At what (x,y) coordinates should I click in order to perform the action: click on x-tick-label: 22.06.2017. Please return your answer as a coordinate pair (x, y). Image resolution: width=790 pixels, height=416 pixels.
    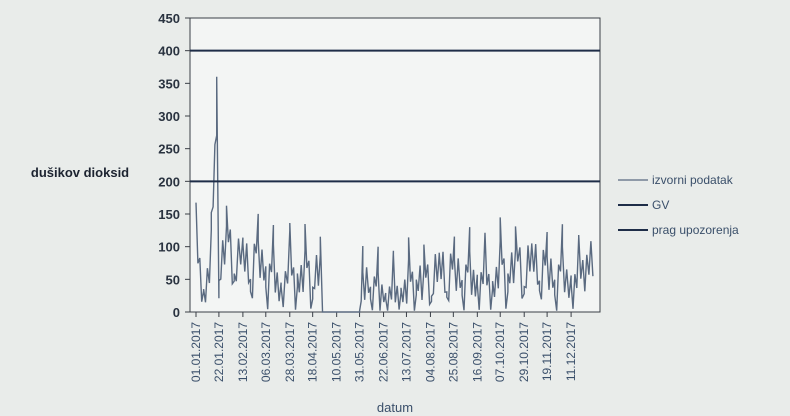
    Looking at the image, I should click on (384, 352).